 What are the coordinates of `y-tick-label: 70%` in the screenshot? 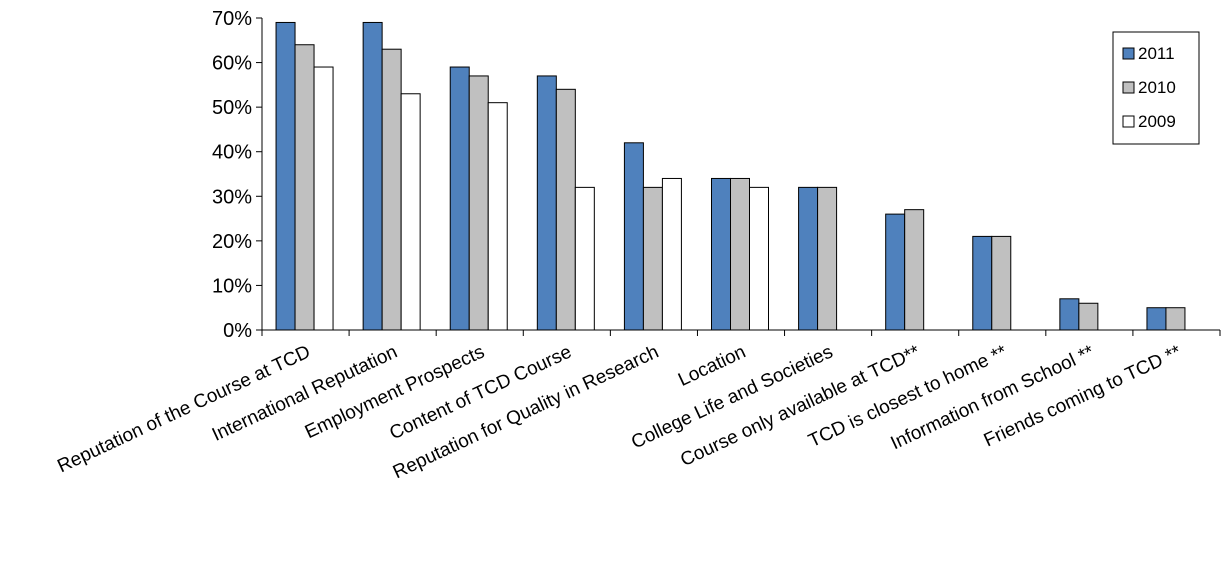 It's located at (232, 19).